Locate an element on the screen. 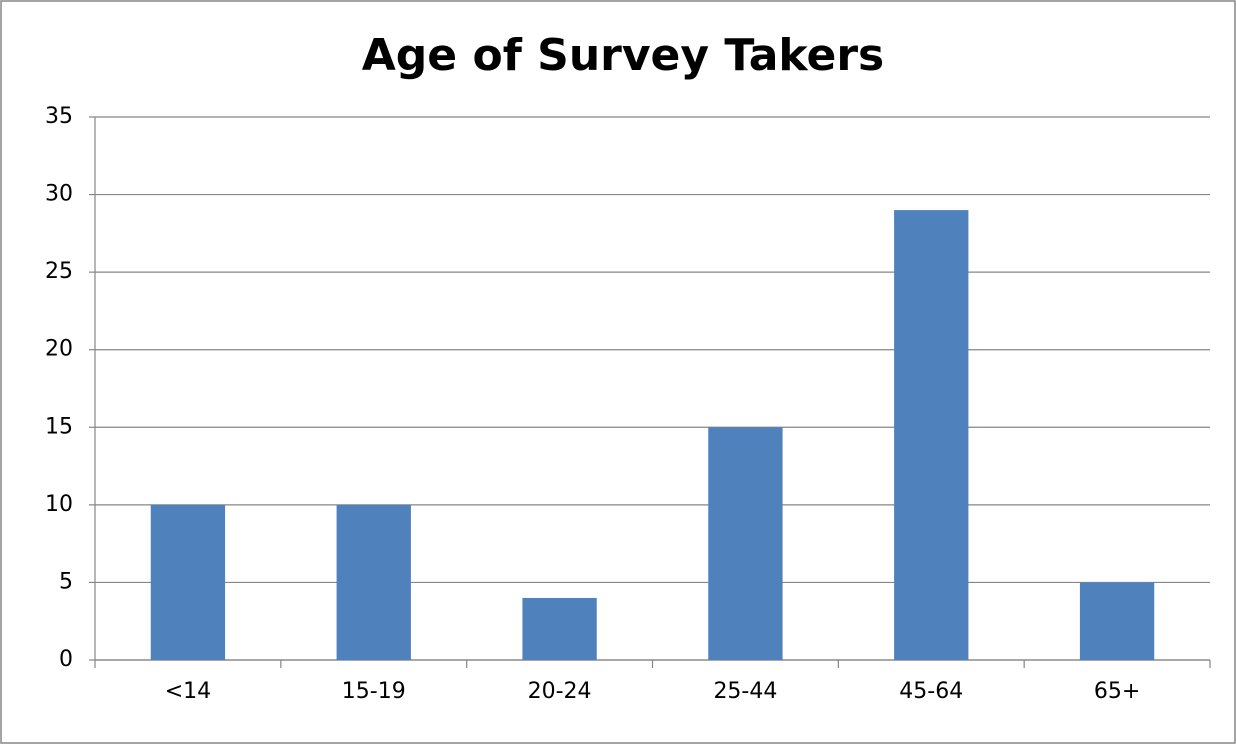  x-tick-label: 20-24 is located at coordinates (560, 691).